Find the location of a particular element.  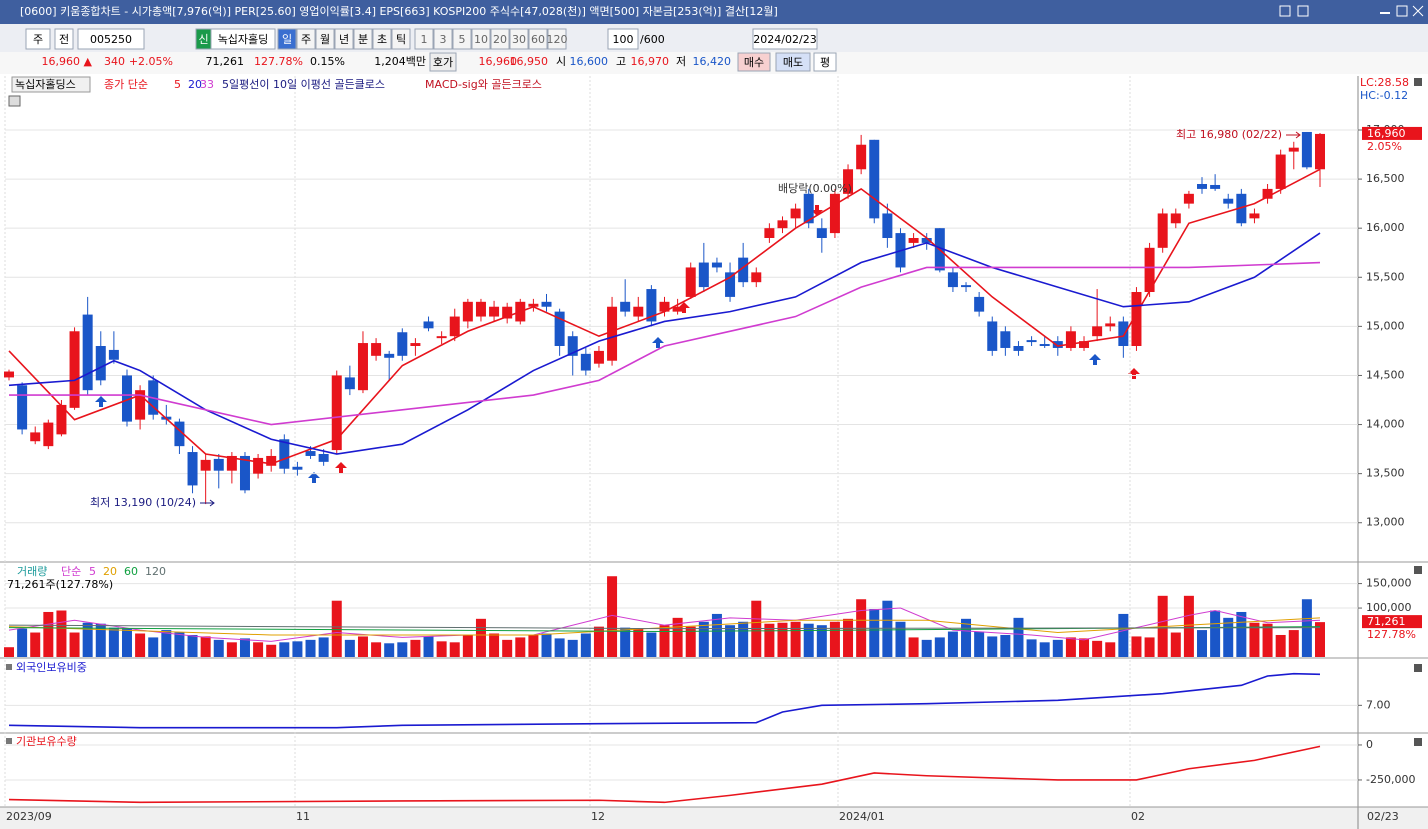

button-label: 2024/02/23 is located at coordinates (784, 39).